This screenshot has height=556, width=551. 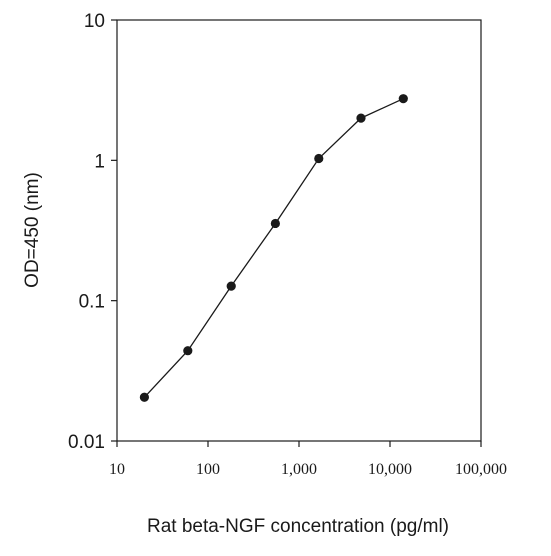 I want to click on y-tick-label: 1, so click(x=99, y=161).